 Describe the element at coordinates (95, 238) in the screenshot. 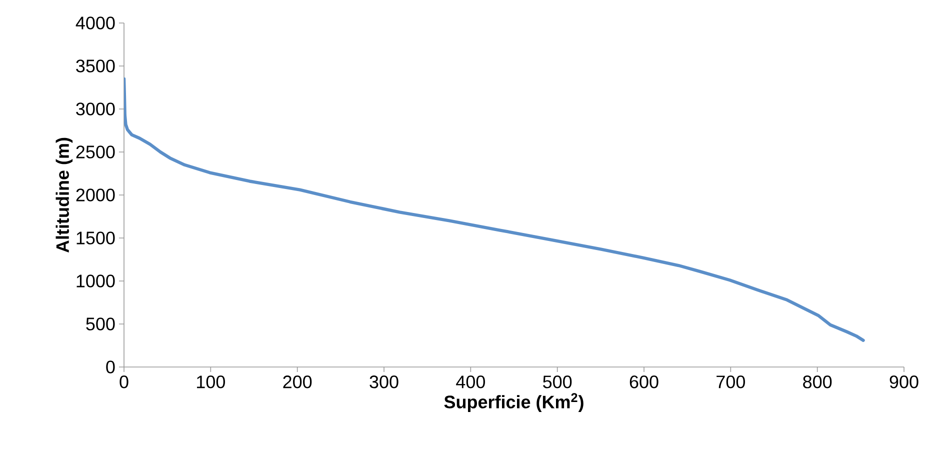

I see `y-tick-label: 1500` at that location.